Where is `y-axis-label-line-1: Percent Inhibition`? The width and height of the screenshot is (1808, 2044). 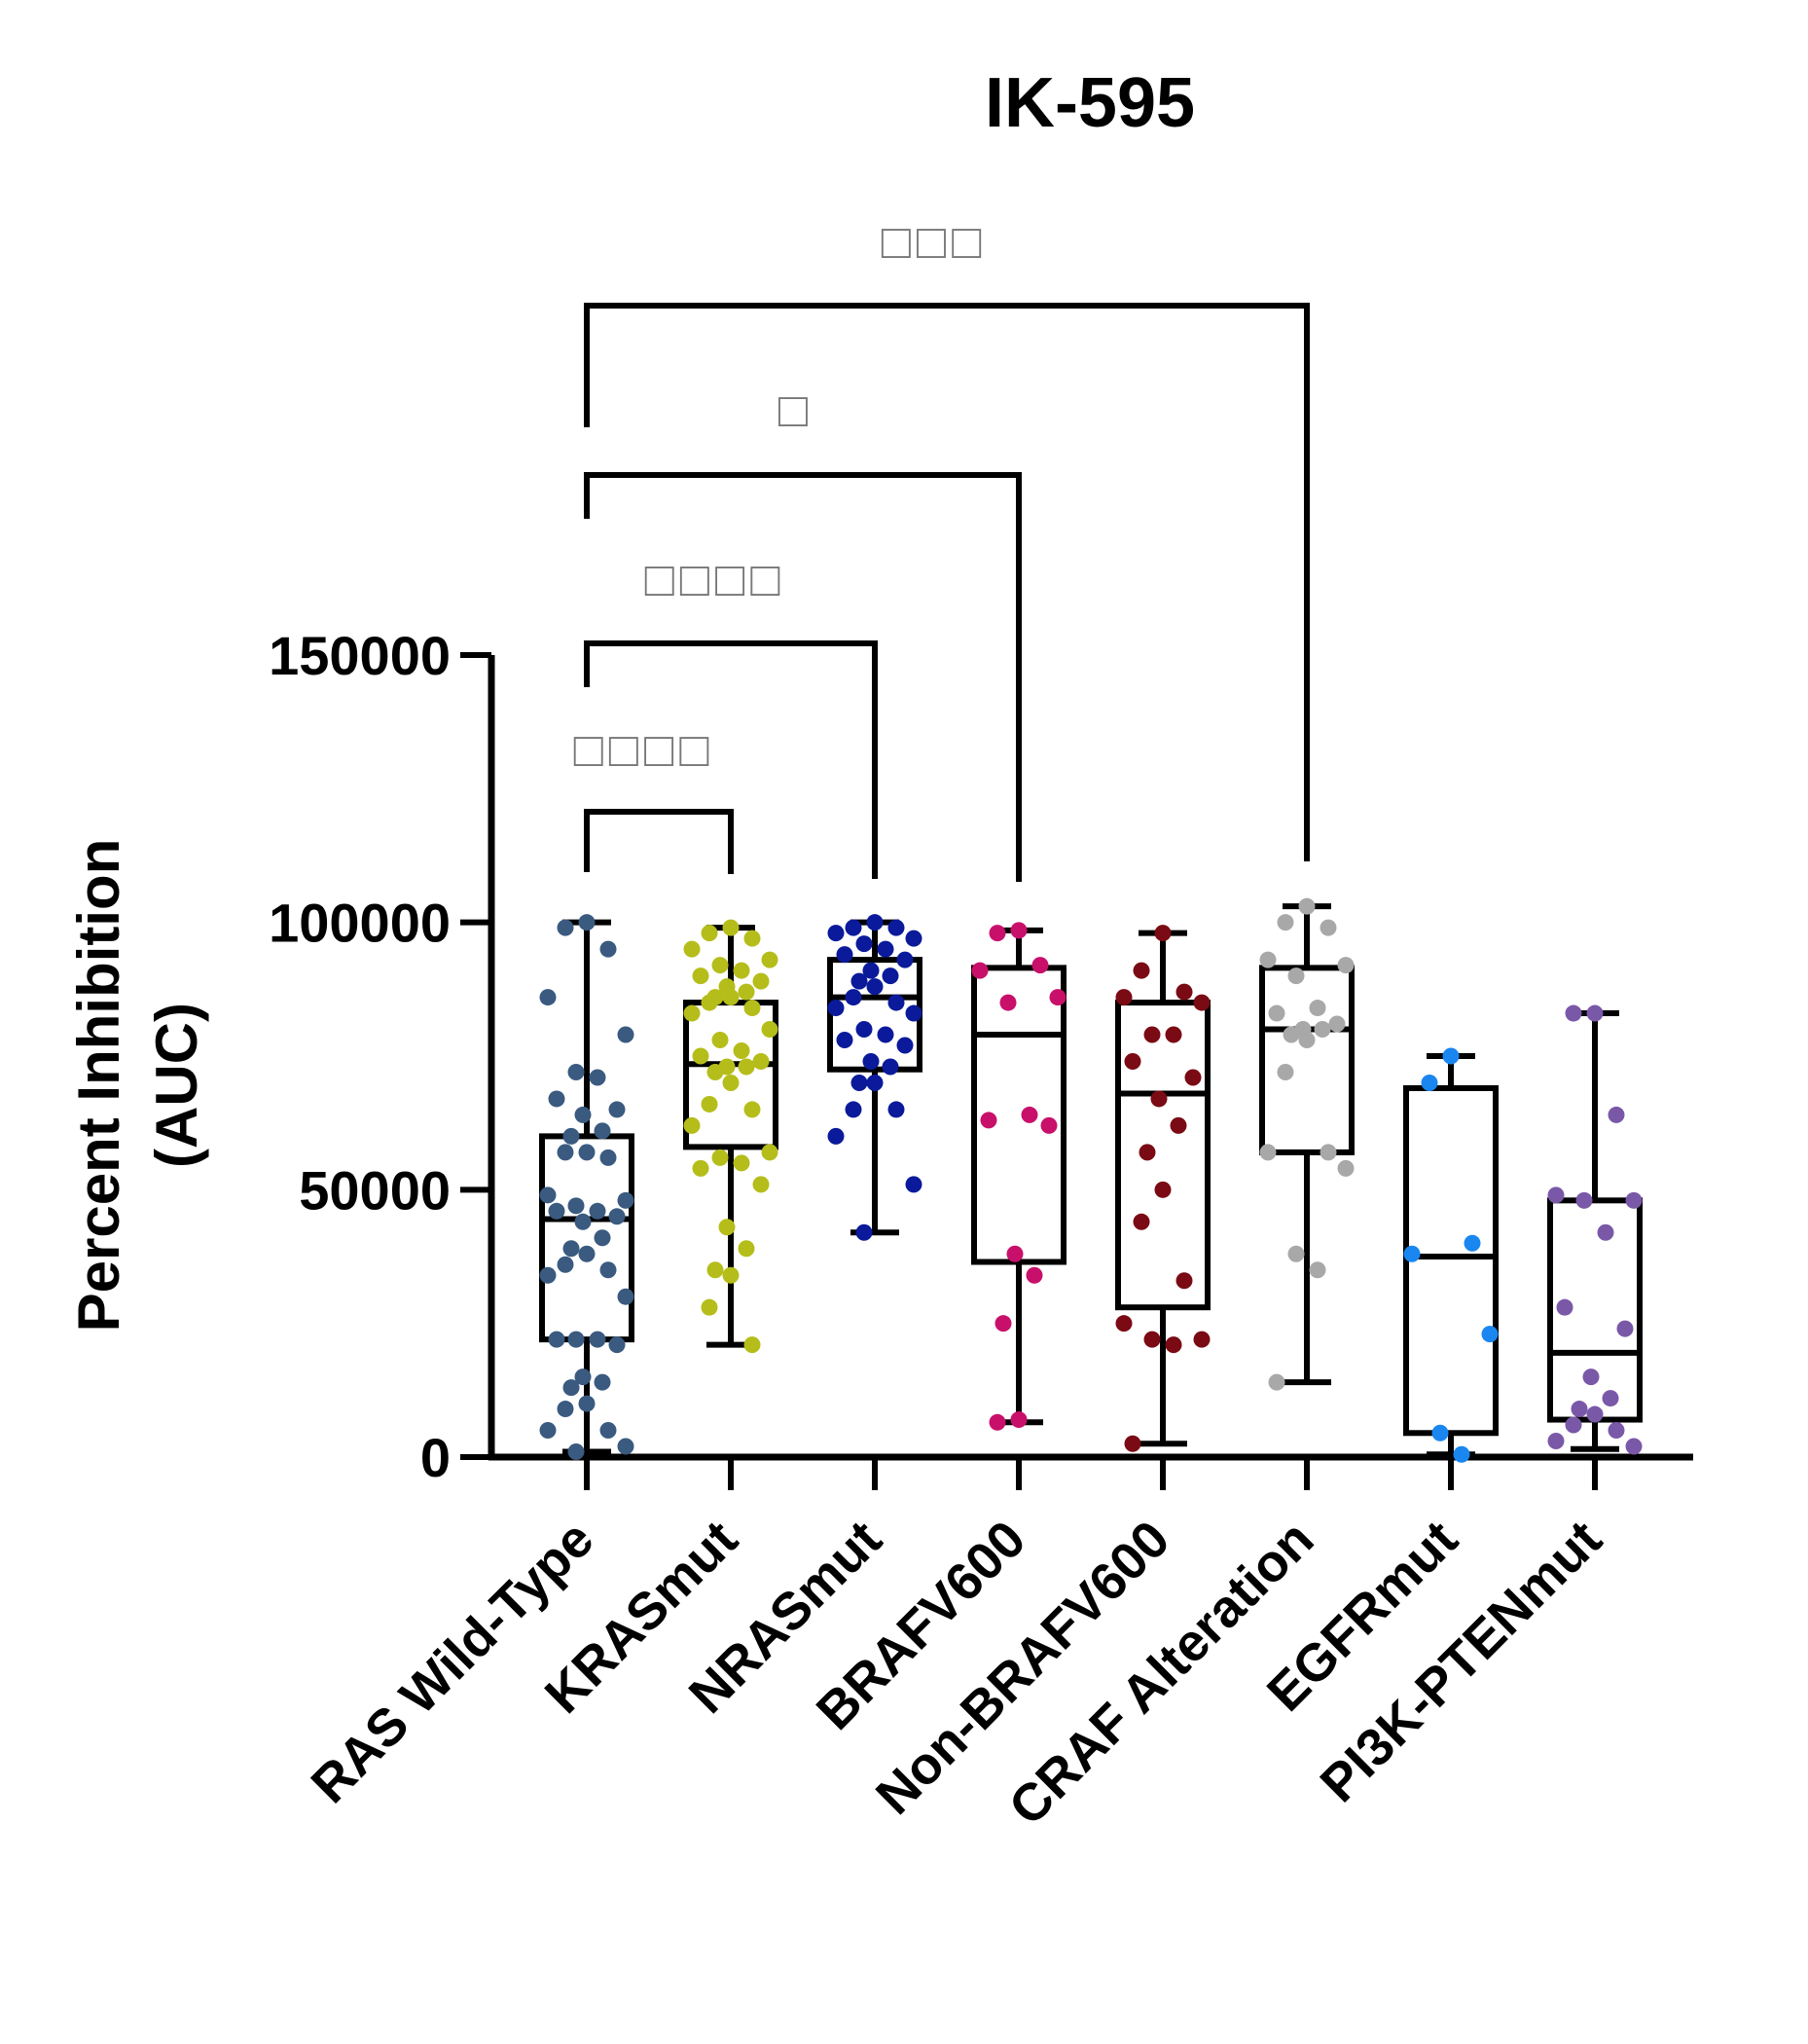 y-axis-label-line-1: Percent Inhibition is located at coordinates (98, 1086).